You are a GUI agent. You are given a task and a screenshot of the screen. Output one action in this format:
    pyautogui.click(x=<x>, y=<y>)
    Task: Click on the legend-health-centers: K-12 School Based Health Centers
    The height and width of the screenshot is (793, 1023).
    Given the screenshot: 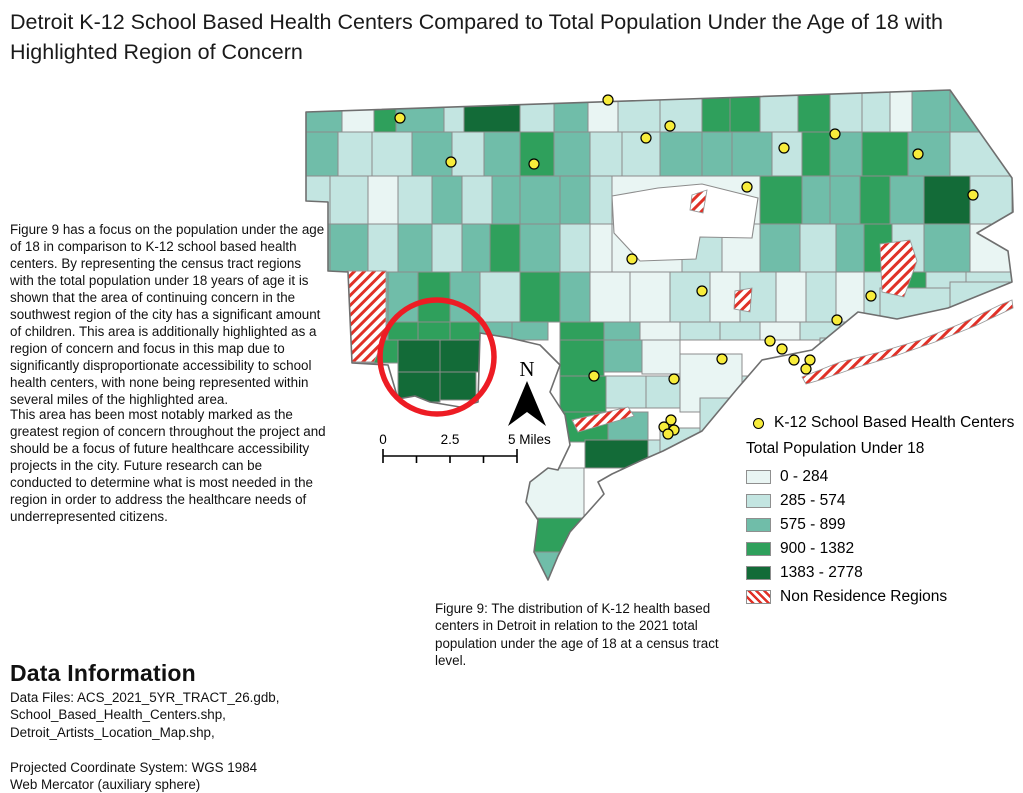 What is the action you would take?
    pyautogui.click(x=882, y=423)
    